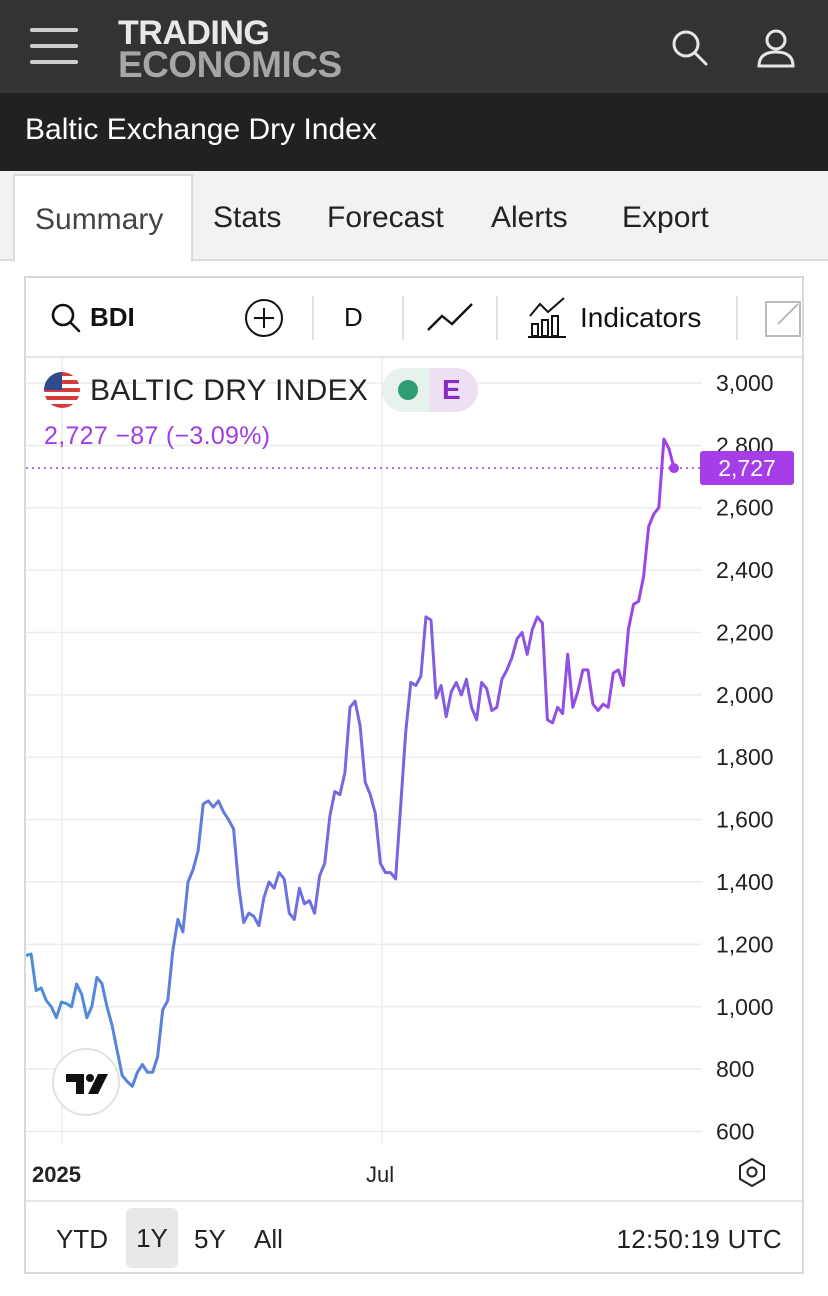 The width and height of the screenshot is (828, 1296). I want to click on indicators-icon, so click(548, 319).